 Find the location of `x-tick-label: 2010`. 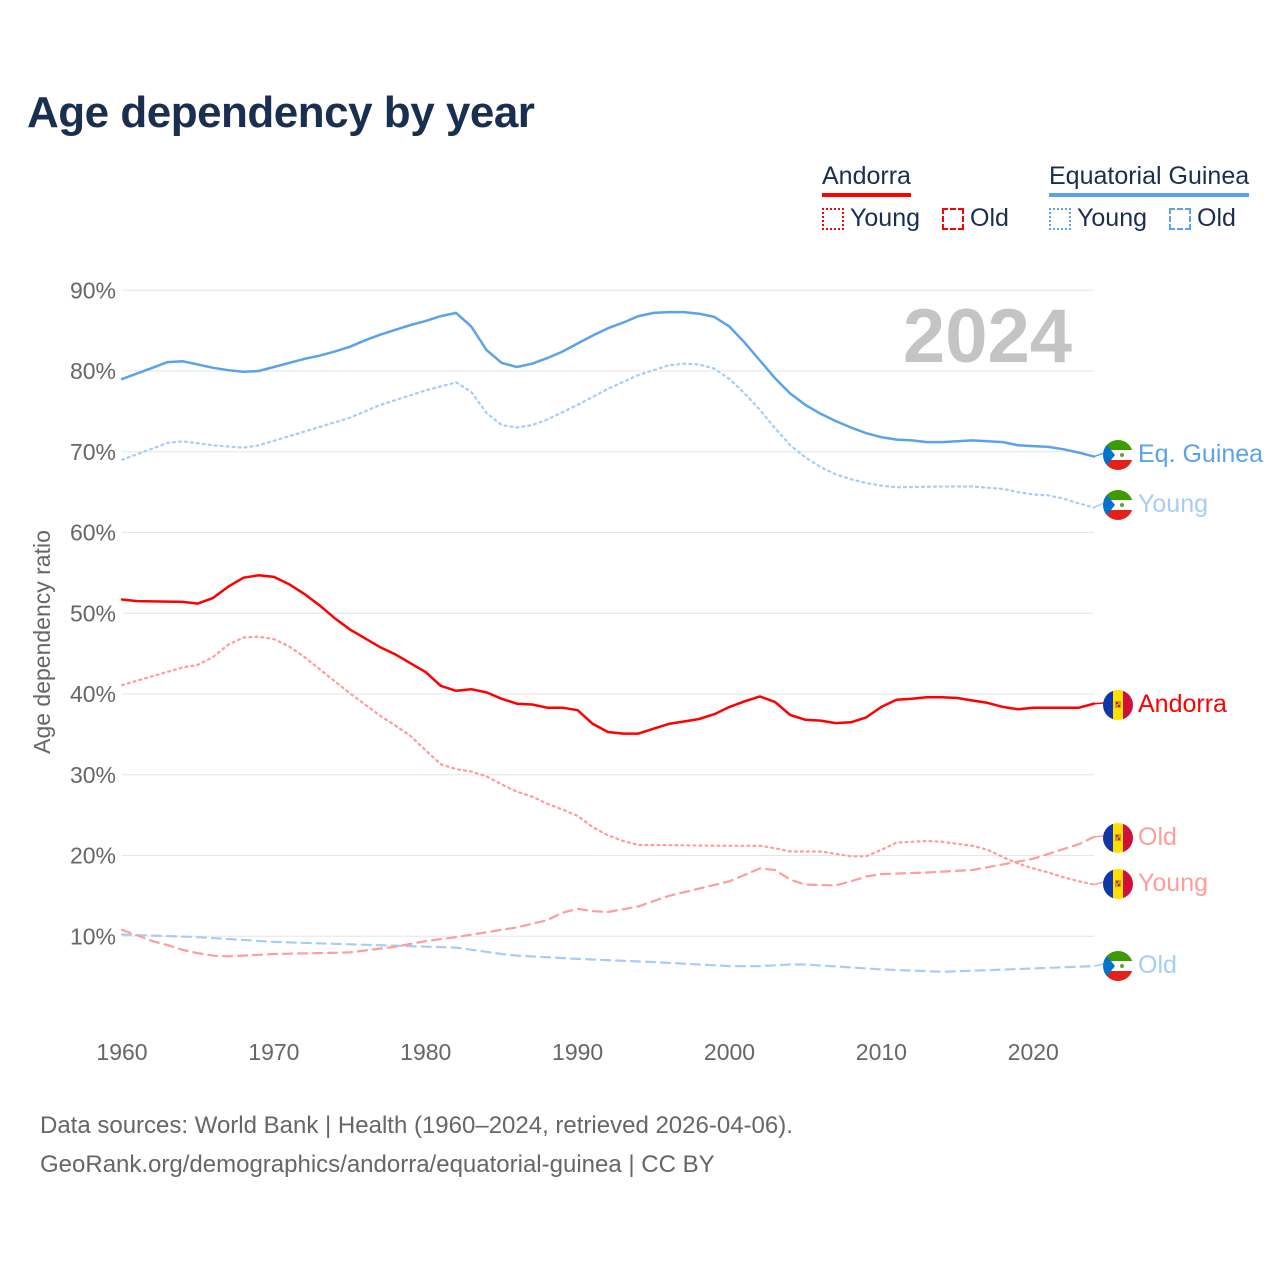

x-tick-label: 2010 is located at coordinates (881, 1052).